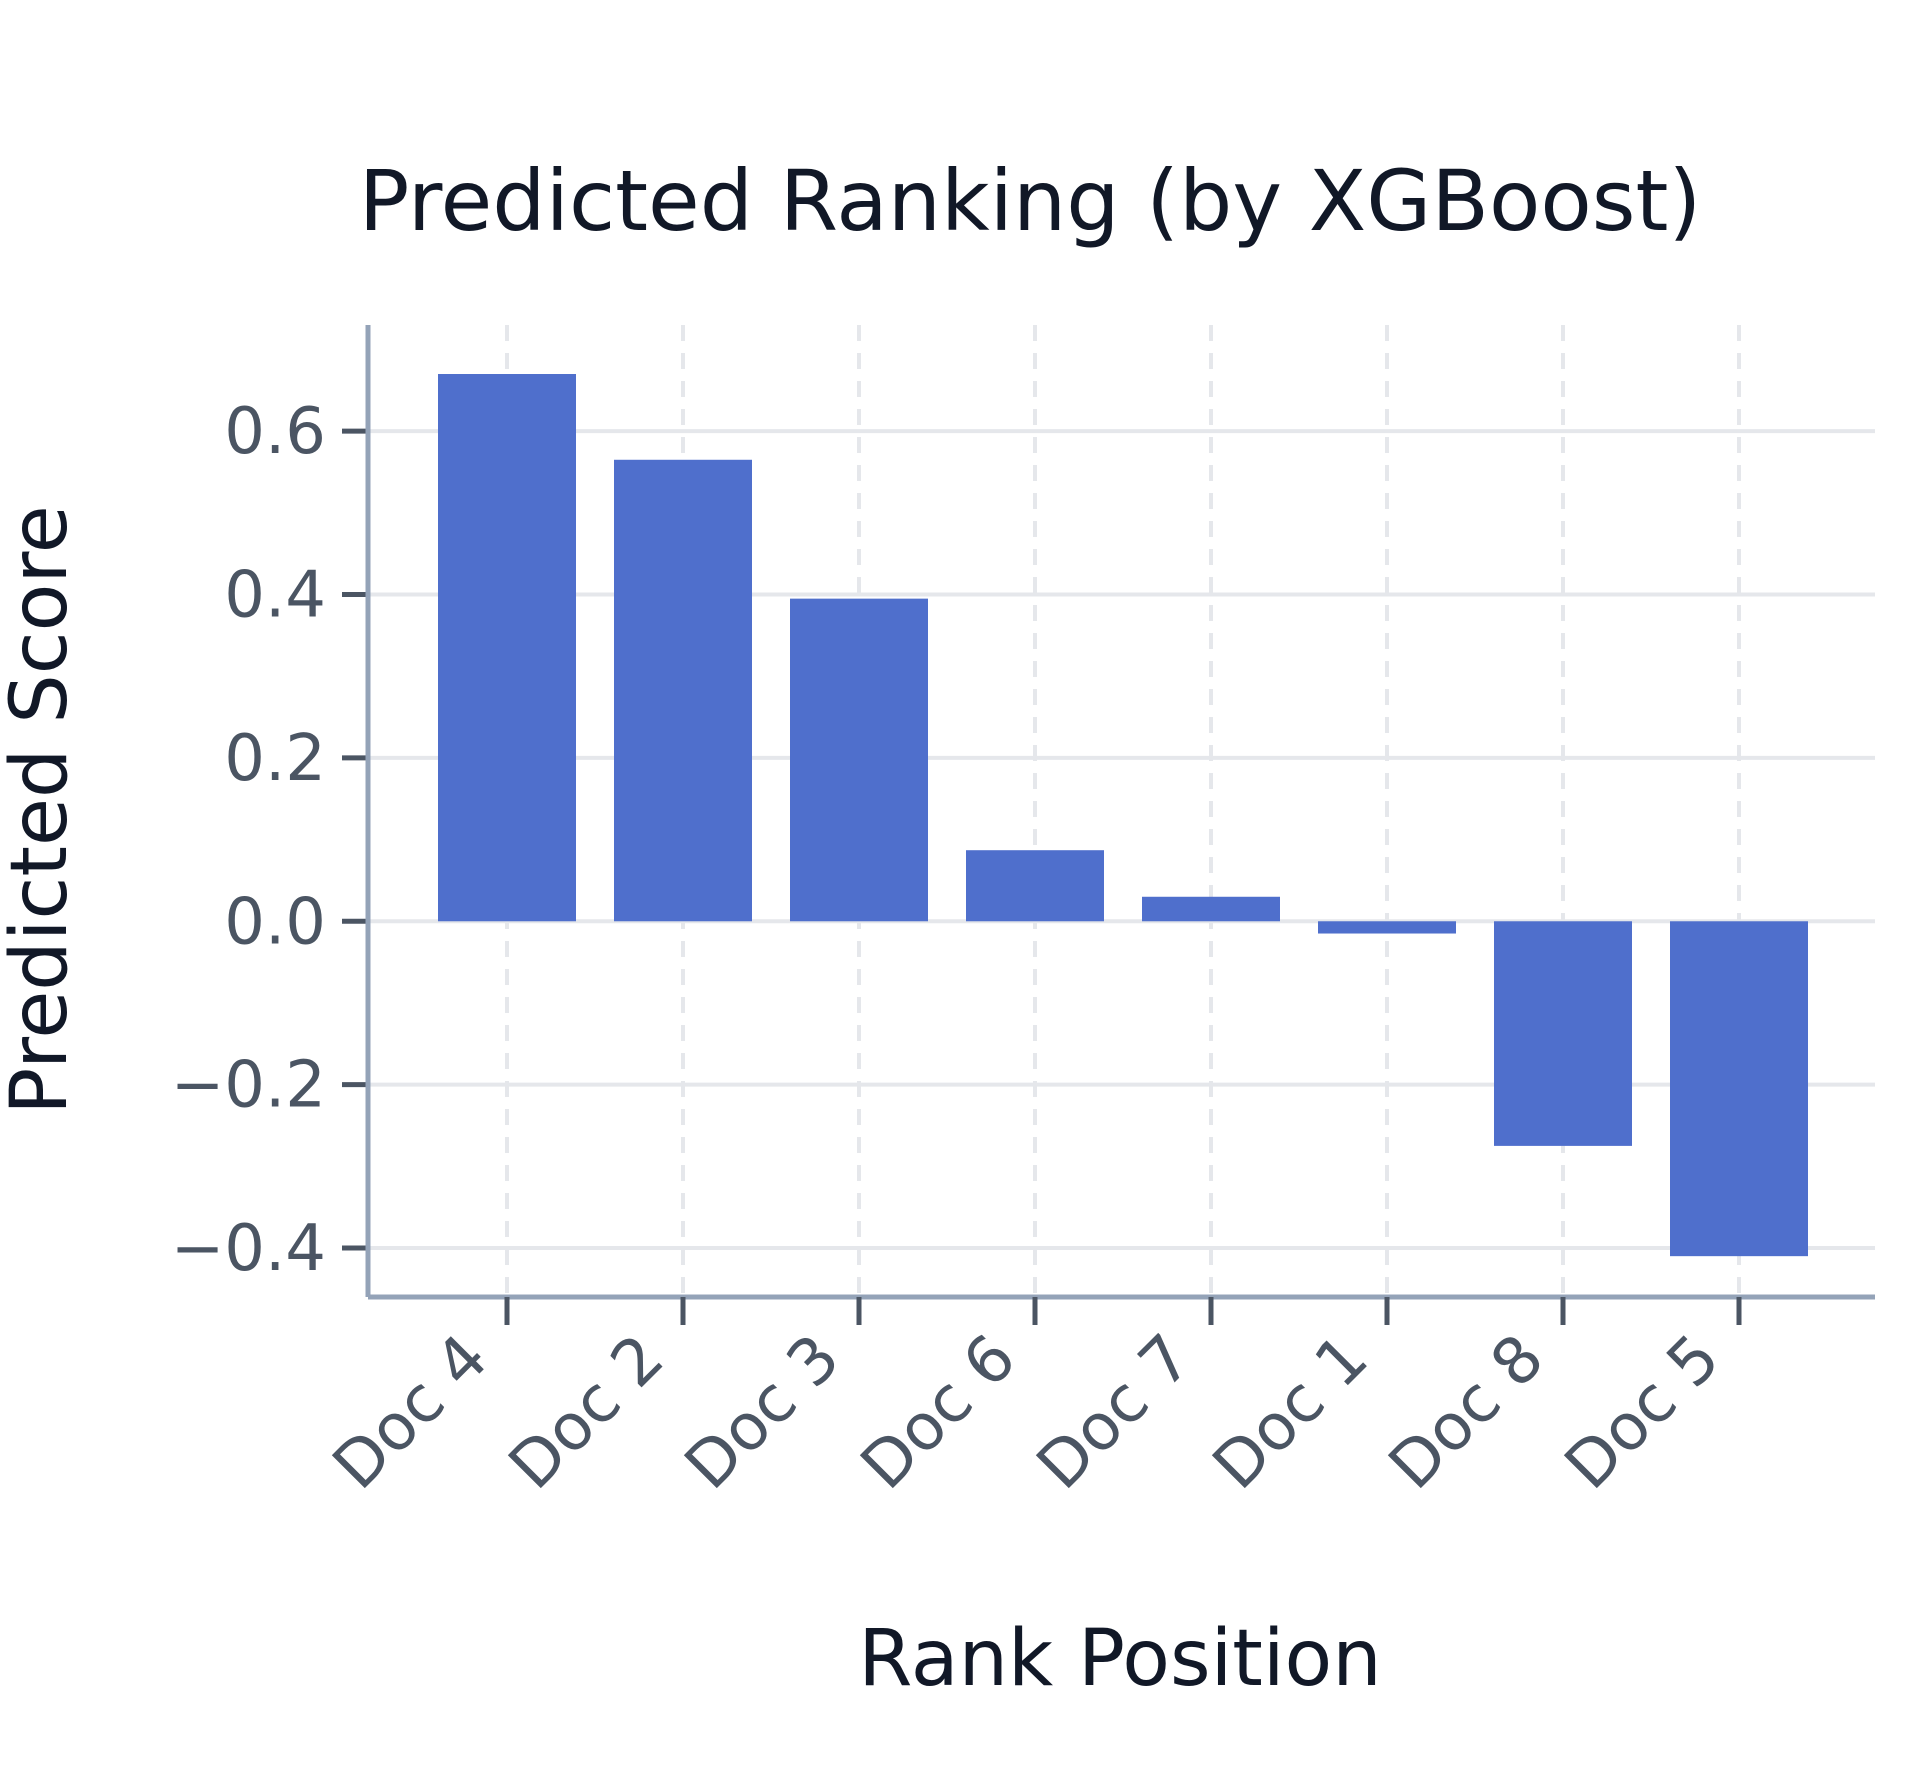 The height and width of the screenshot is (1792, 1920). What do you see at coordinates (275, 596) in the screenshot?
I see `y-tick-label: 0.4` at bounding box center [275, 596].